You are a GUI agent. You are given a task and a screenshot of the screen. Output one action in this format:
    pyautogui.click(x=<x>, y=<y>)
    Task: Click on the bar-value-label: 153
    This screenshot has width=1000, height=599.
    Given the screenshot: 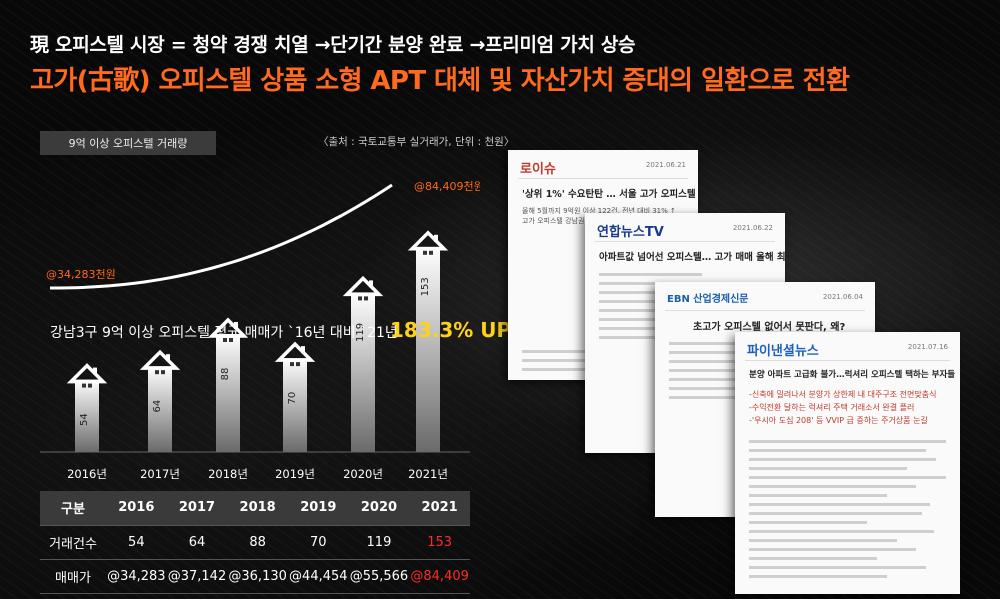 What is the action you would take?
    pyautogui.click(x=425, y=286)
    